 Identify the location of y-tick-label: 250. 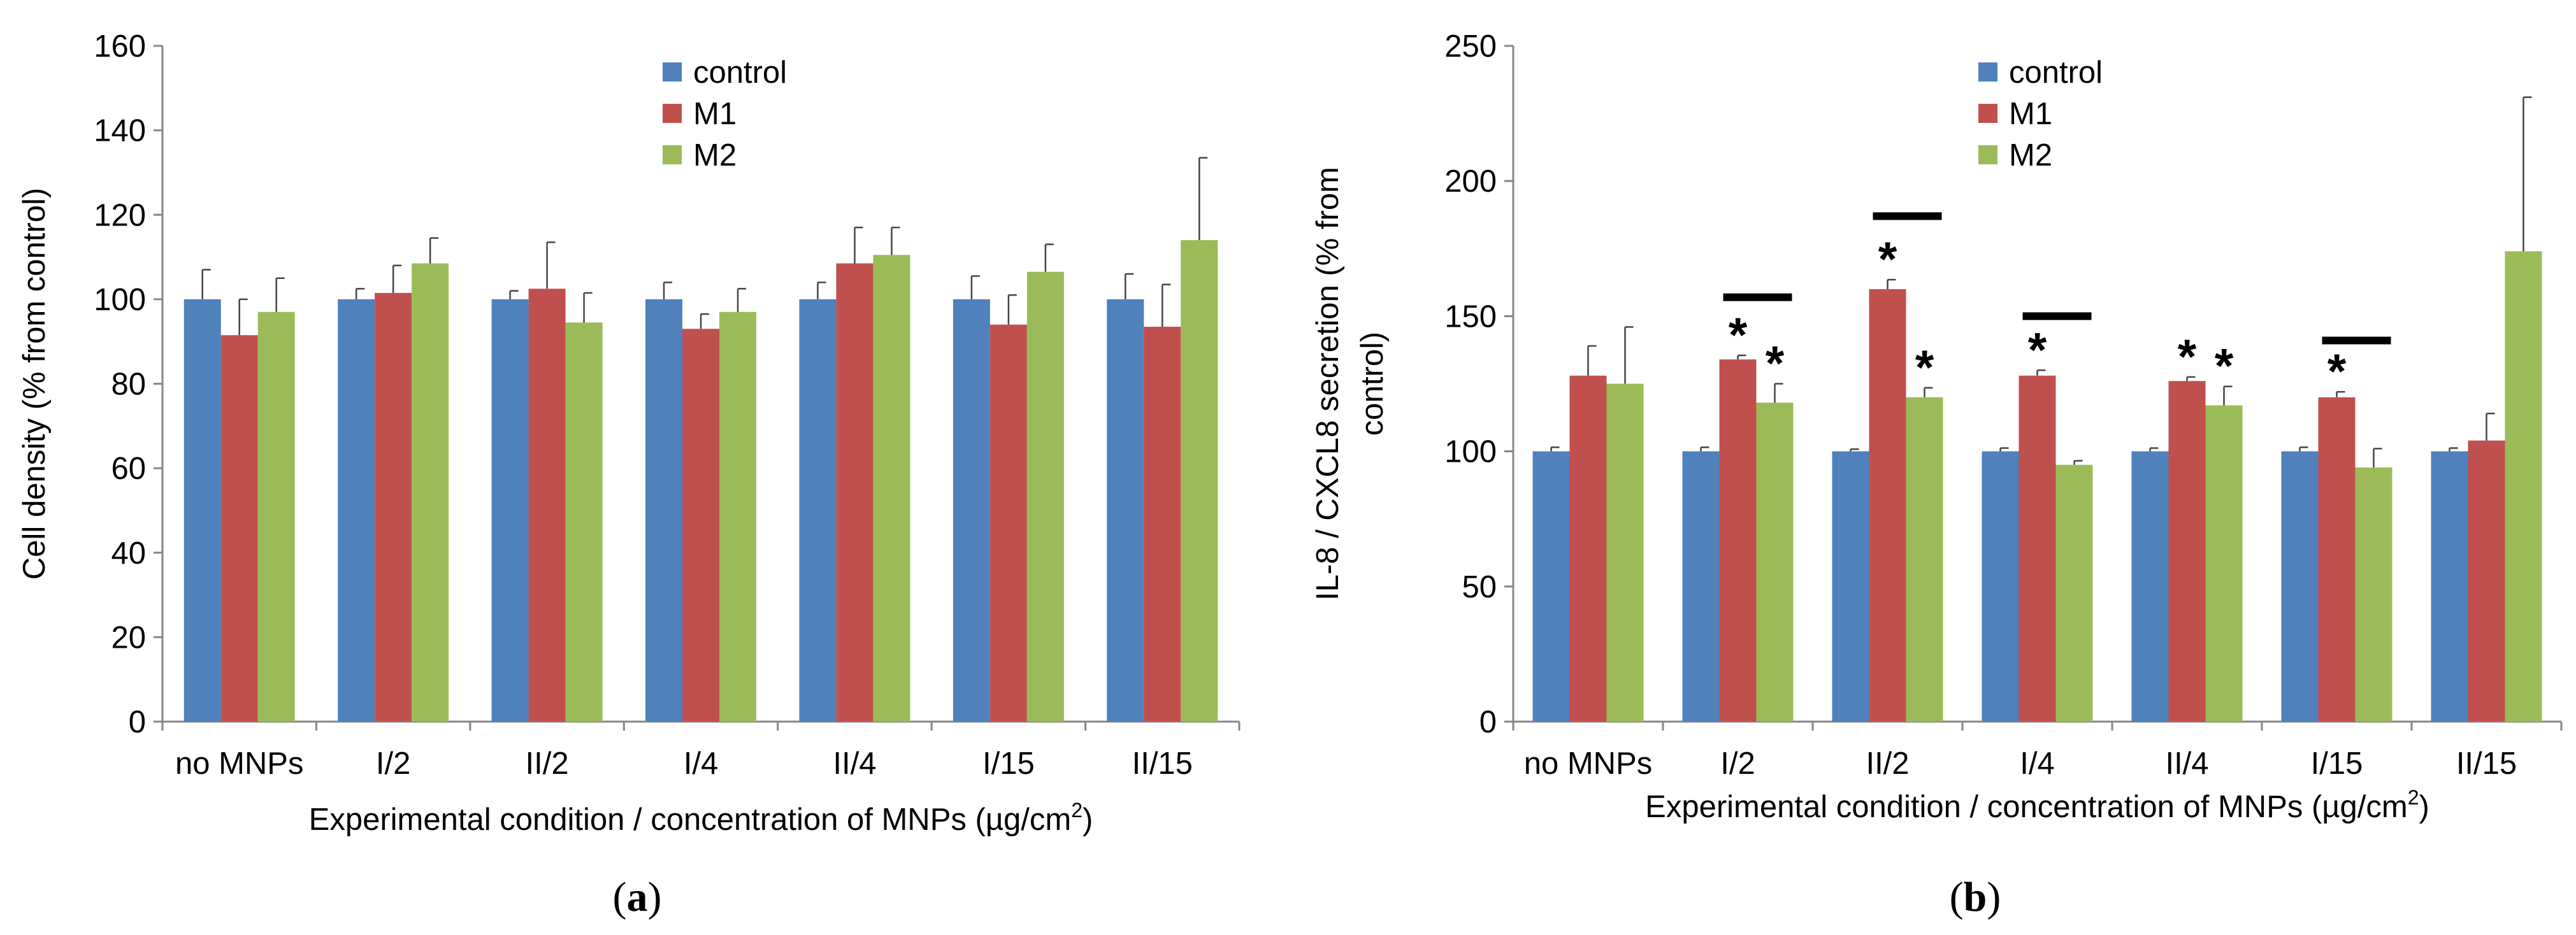
(1470, 47).